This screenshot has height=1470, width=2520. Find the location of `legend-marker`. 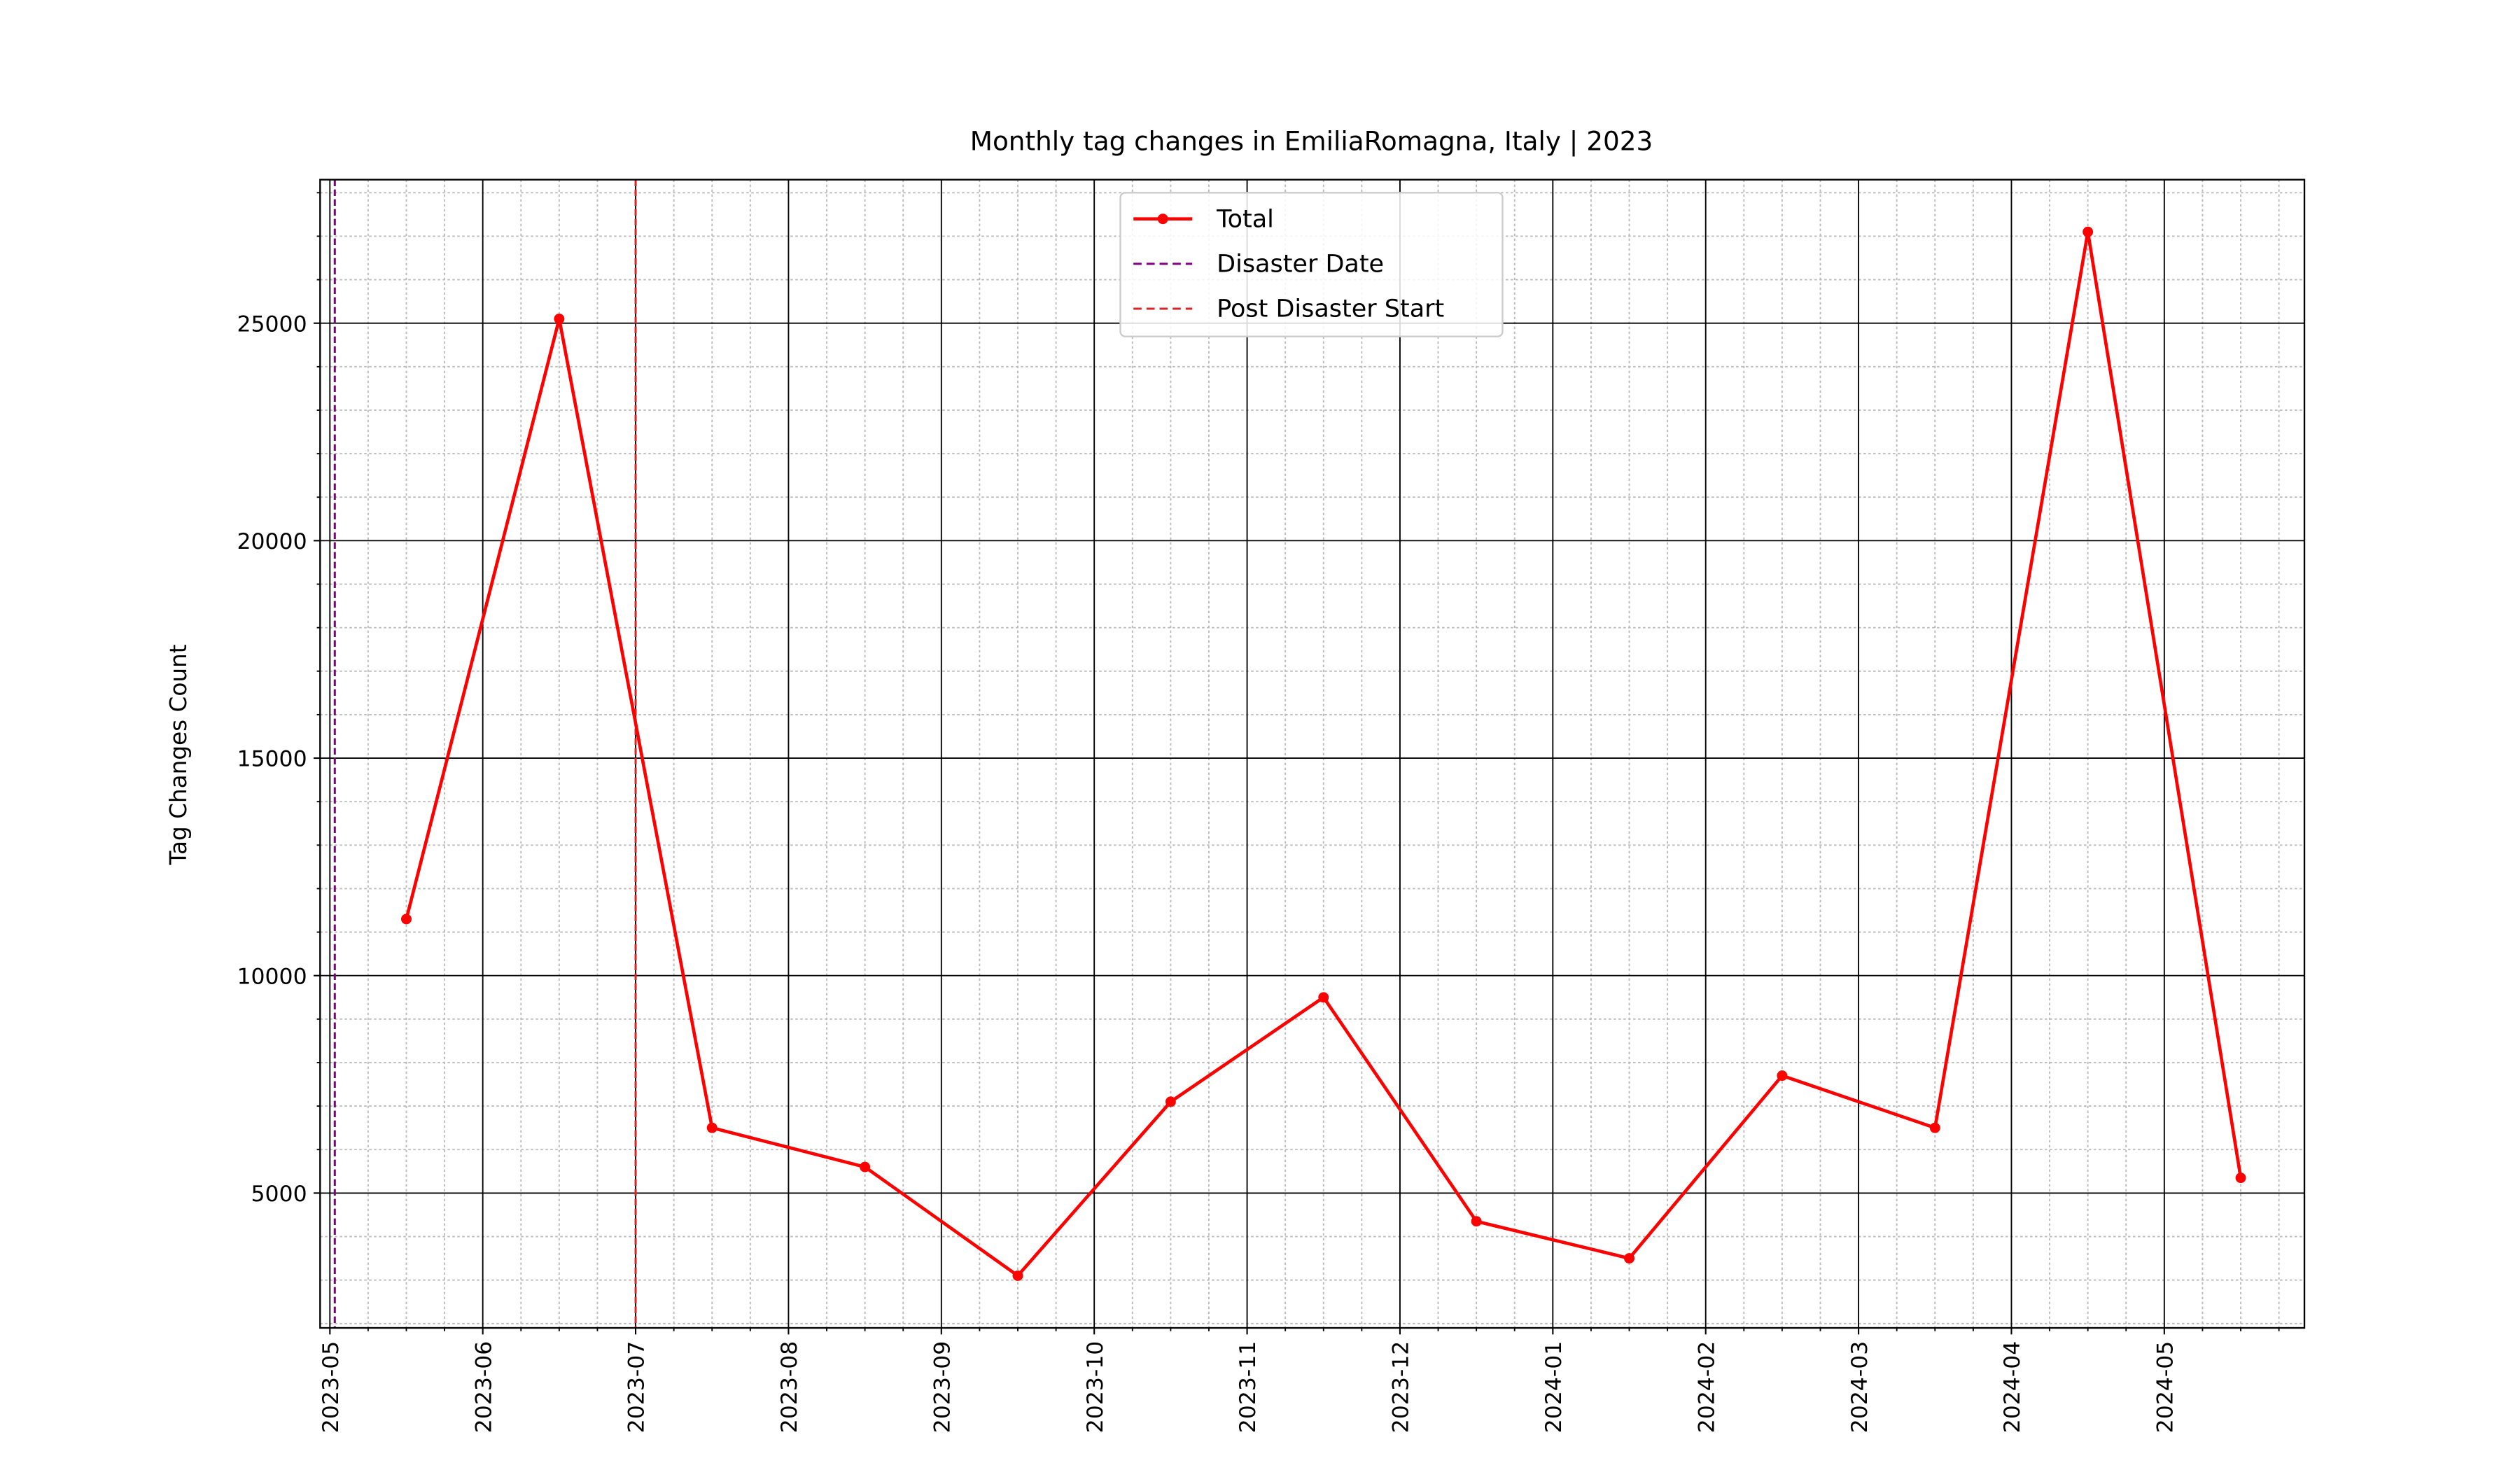

legend-marker is located at coordinates (1162, 219).